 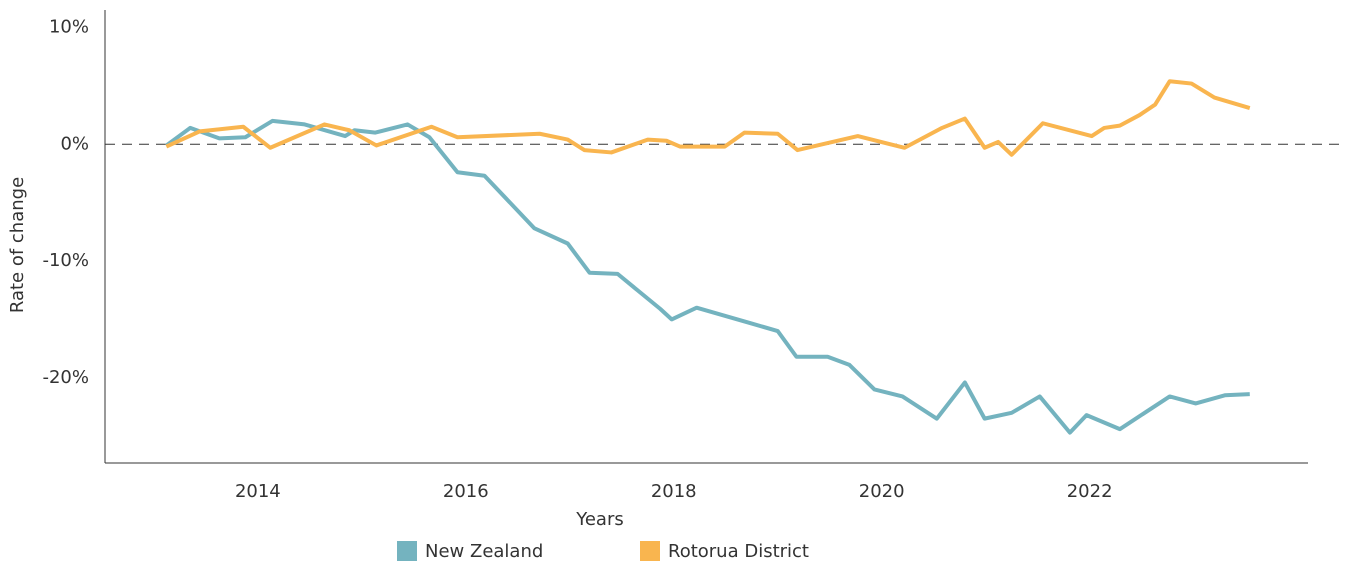 I want to click on y-tick-label: 0%, so click(x=74, y=143).